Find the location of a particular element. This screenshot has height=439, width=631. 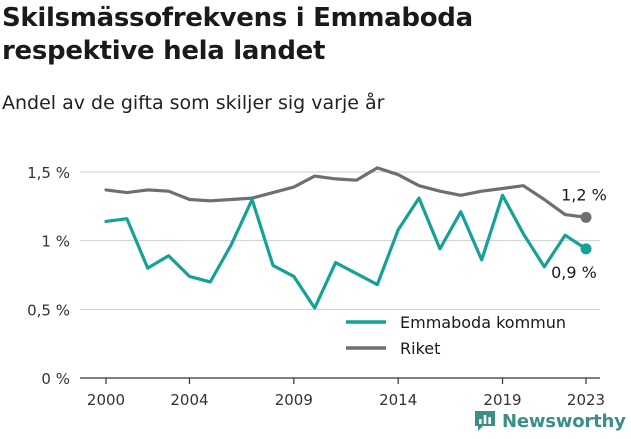

newsworthy-logo: Newsworthy is located at coordinates (549, 421).